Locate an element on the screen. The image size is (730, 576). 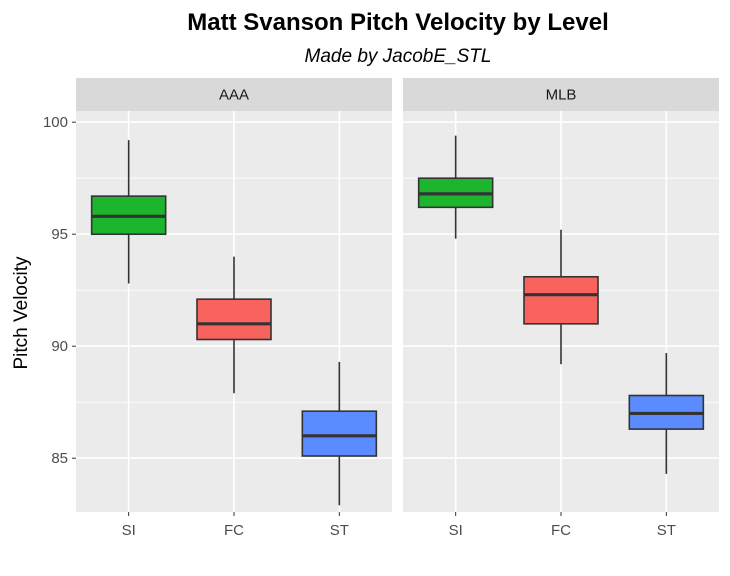
facet-strip-label: MLB is located at coordinates (561, 95).